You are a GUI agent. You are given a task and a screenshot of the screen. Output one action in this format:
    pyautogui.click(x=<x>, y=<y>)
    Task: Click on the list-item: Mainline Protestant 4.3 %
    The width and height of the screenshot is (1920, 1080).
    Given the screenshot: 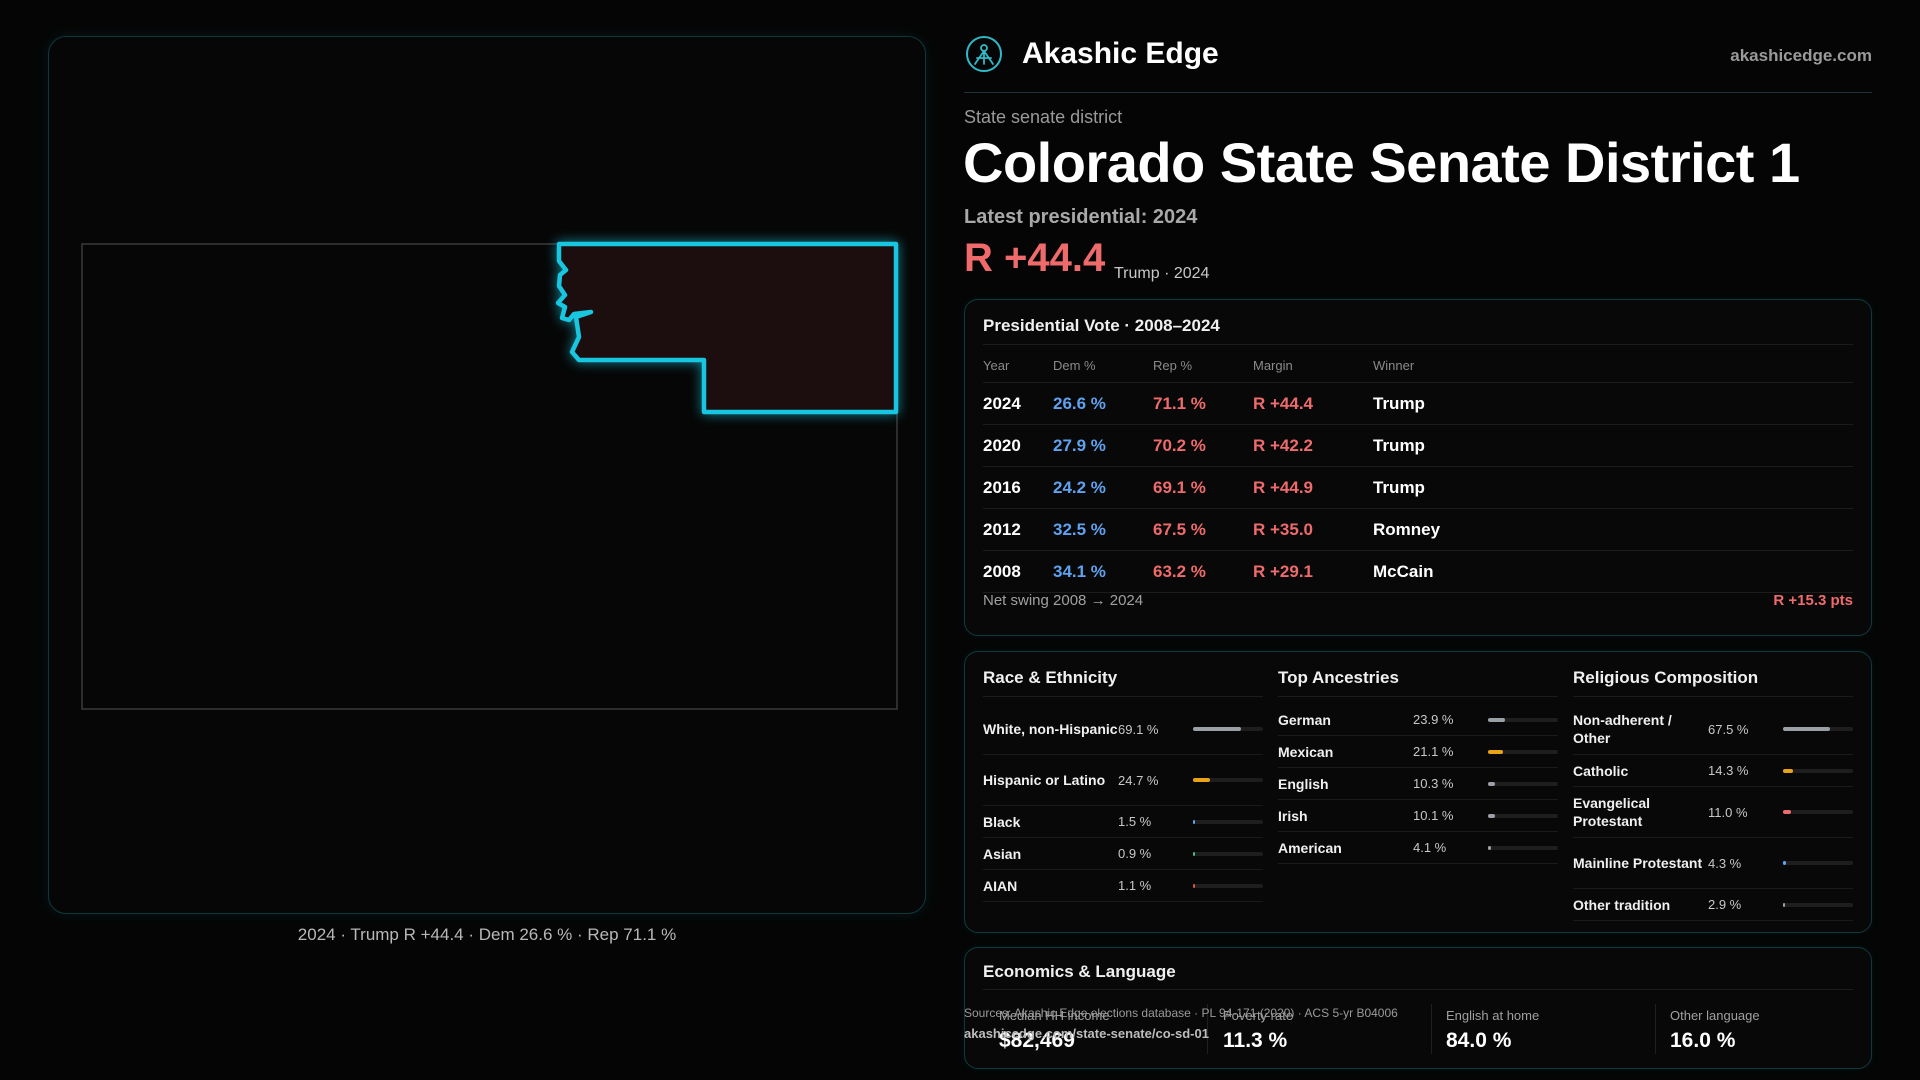 What is the action you would take?
    pyautogui.click(x=1713, y=863)
    